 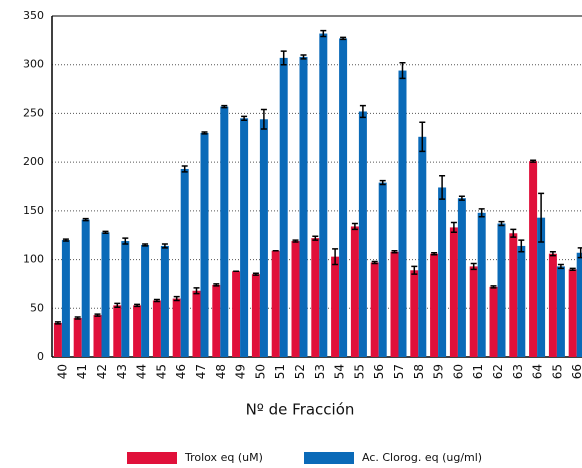 What do you see at coordinates (33, 112) in the screenshot?
I see `y-tick-label: 250` at bounding box center [33, 112].